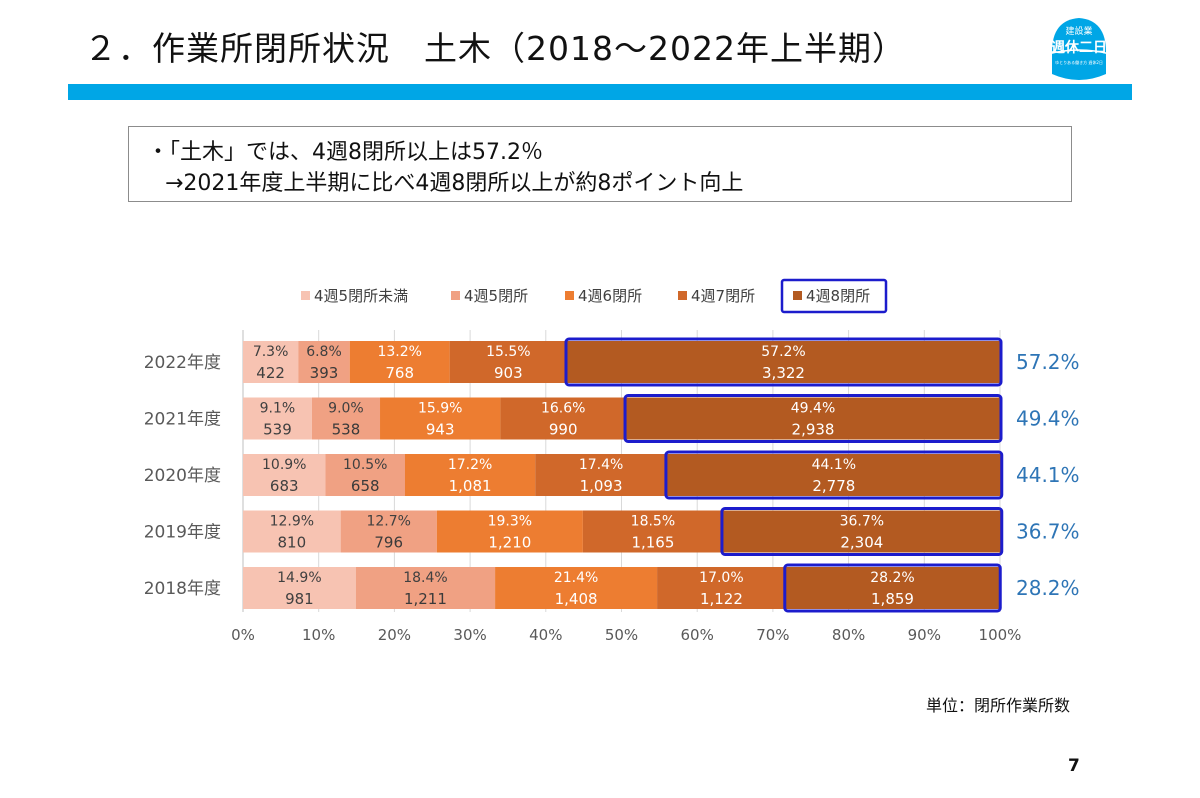 The width and height of the screenshot is (1200, 798). I want to click on right-percent-label: 44.1%, so click(1048, 475).